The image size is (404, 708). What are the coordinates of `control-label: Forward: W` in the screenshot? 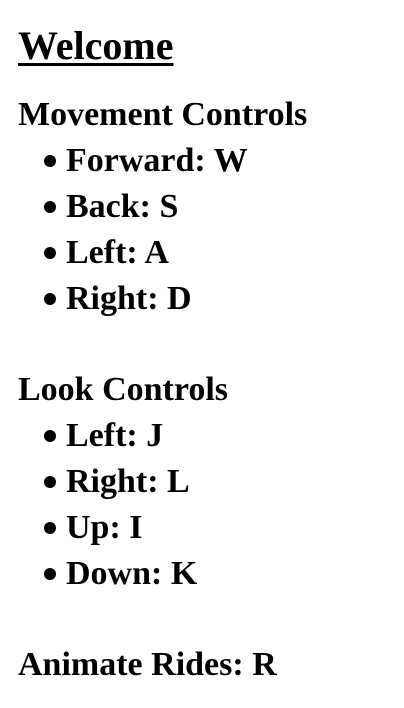 It's located at (157, 160).